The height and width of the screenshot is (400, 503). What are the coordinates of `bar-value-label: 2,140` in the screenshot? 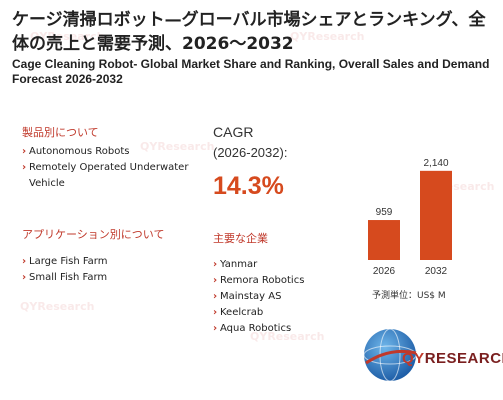 It's located at (435, 163).